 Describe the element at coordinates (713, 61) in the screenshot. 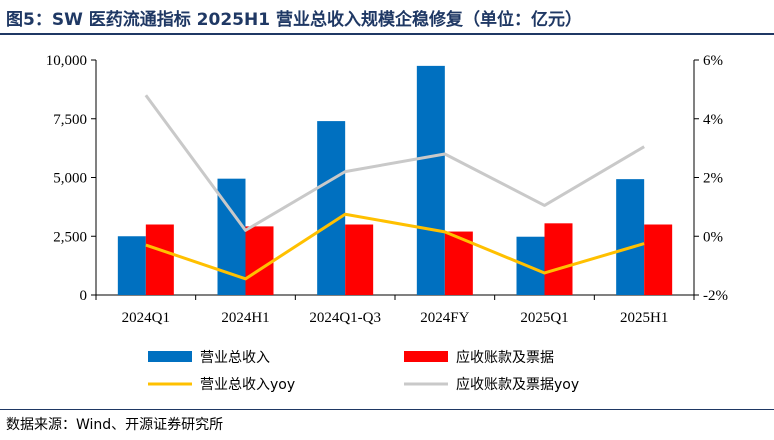

I see `right-tick-label: 6%` at that location.